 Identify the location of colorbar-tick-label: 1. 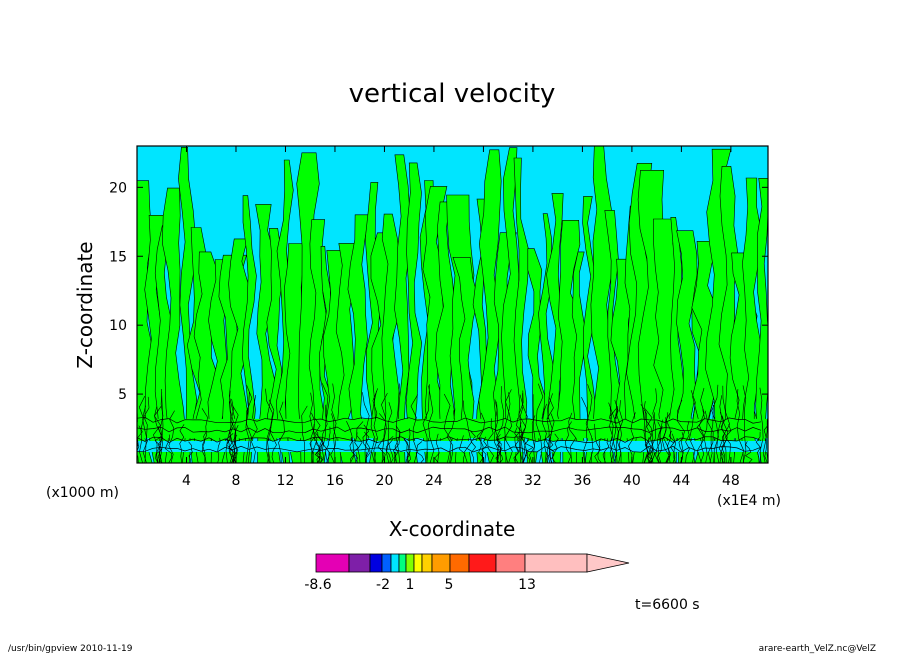
(410, 585).